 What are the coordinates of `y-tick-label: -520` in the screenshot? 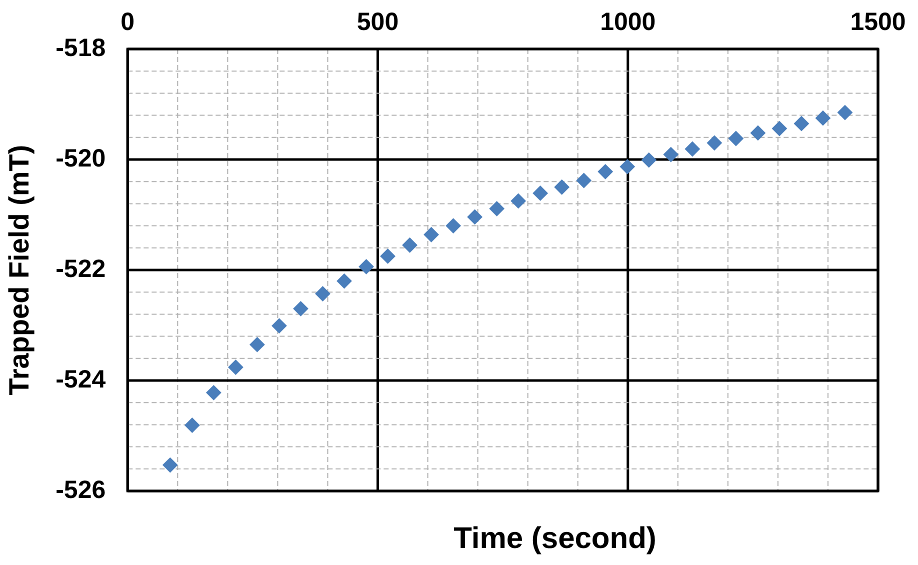 It's located at (81, 158).